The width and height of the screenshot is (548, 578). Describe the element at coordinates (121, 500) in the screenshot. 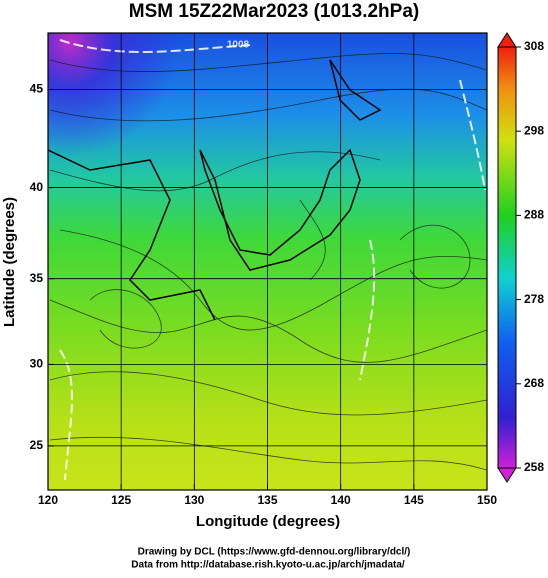

I see `x-tick-label: 125` at that location.